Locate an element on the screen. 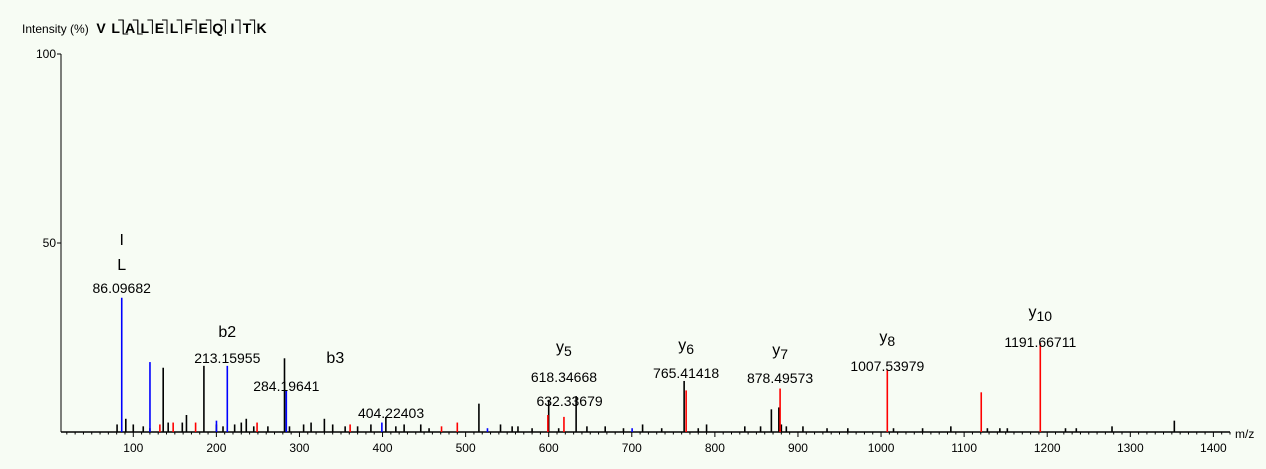 The height and width of the screenshot is (469, 1266). x-tick-label: 1300 is located at coordinates (1130, 448).